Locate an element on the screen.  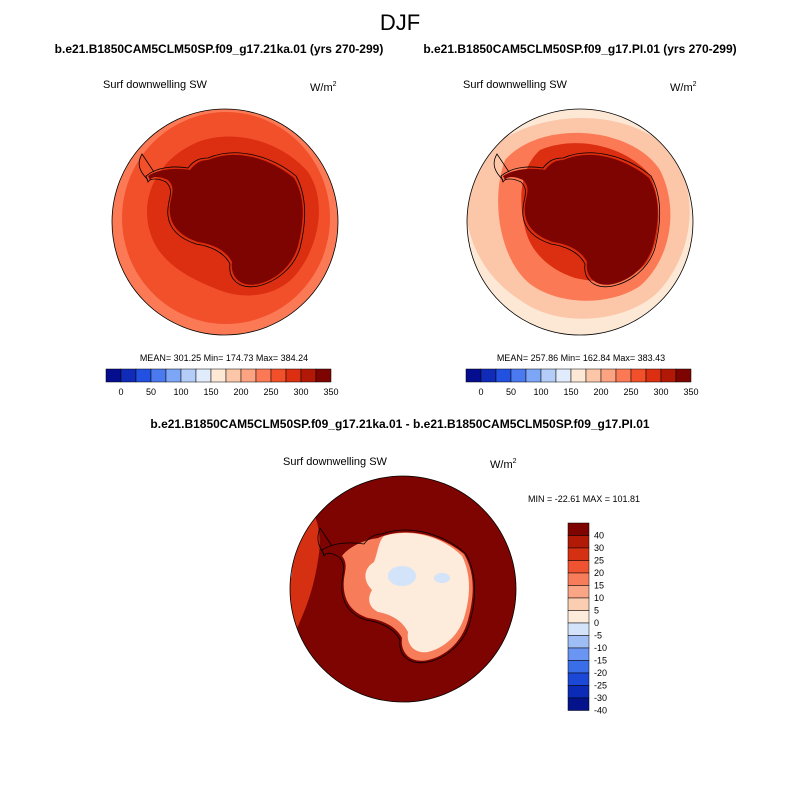
colorbar-tick-label: 15 is located at coordinates (599, 586).